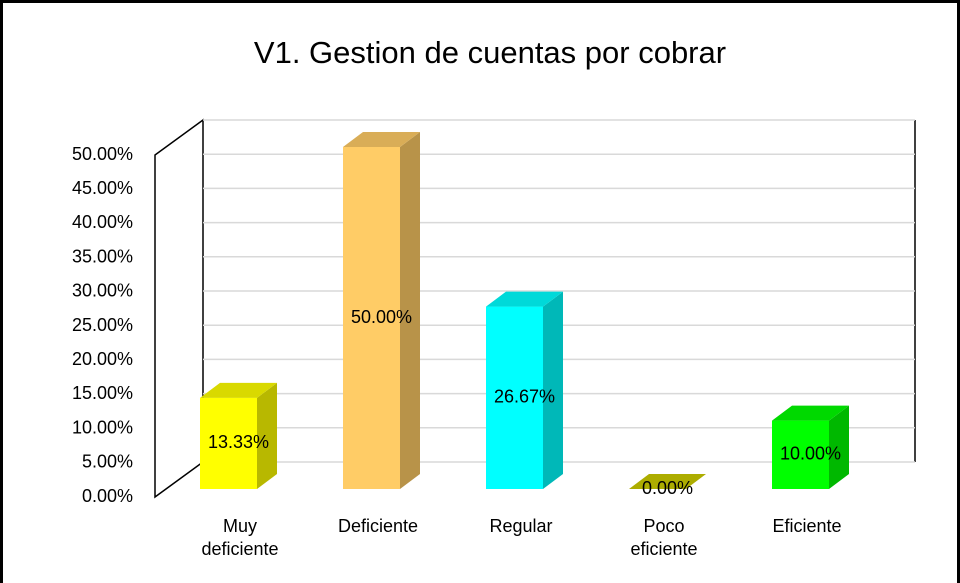  What do you see at coordinates (667, 488) in the screenshot?
I see `value-label: 0.00%` at bounding box center [667, 488].